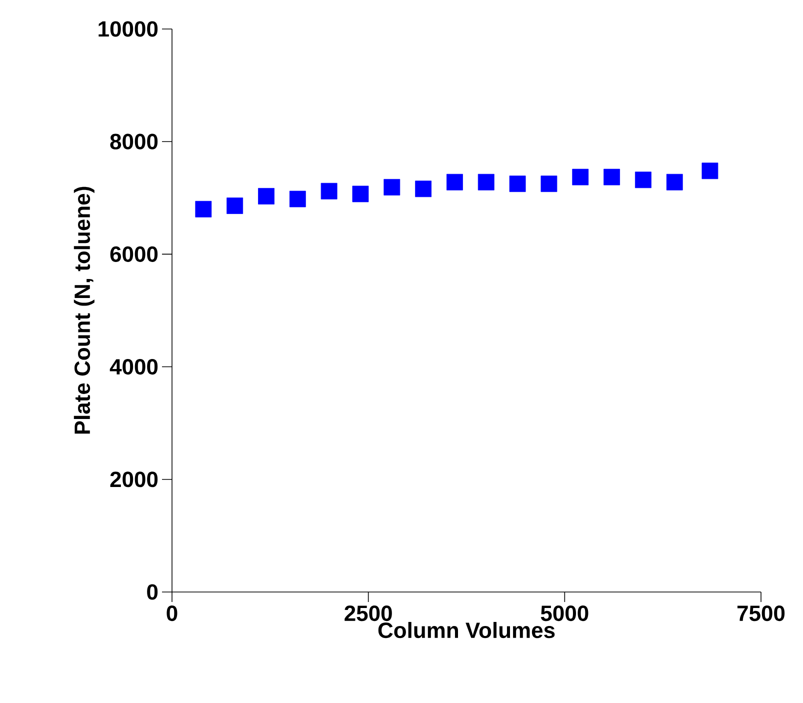 Image resolution: width=803 pixels, height=703 pixels. Describe the element at coordinates (466, 630) in the screenshot. I see `x-axis-title: Column Volumes` at that location.